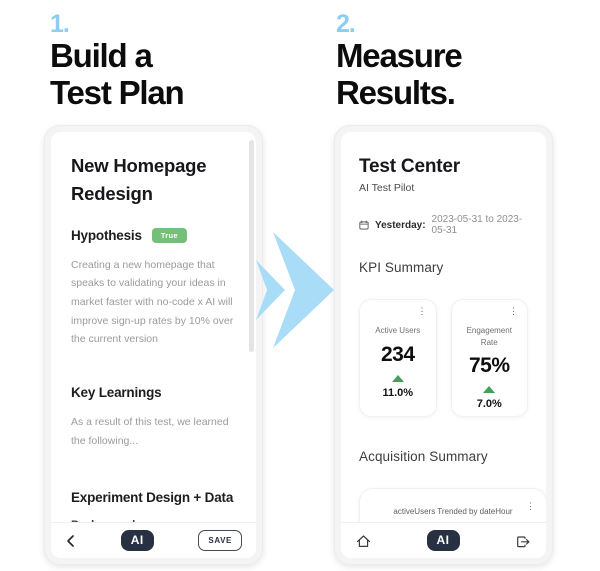 The width and height of the screenshot is (600, 571). What do you see at coordinates (364, 225) in the screenshot?
I see `calendar-icon` at bounding box center [364, 225].